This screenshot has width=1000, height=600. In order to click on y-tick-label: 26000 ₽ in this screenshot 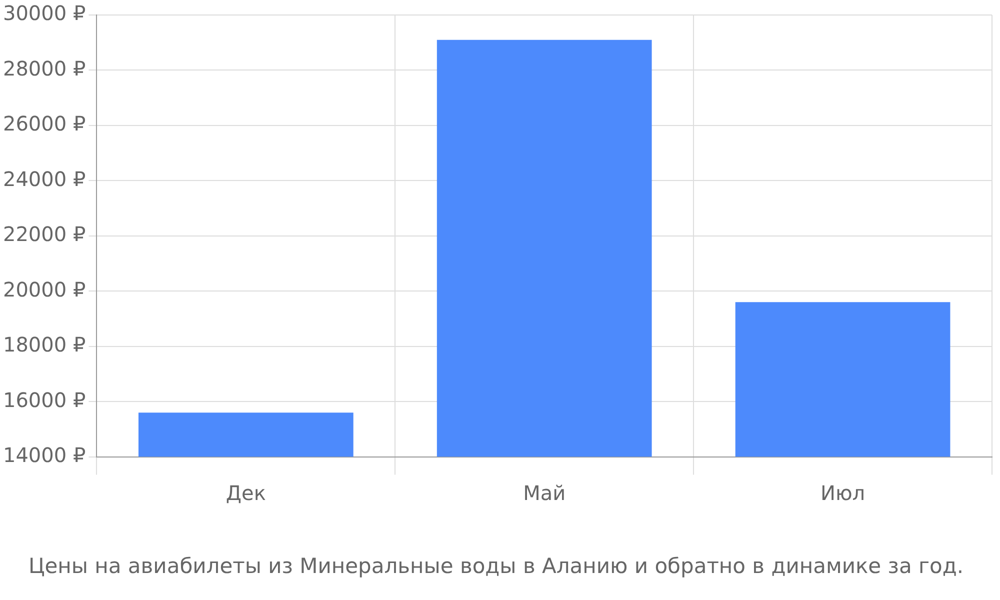, I will do `click(44, 124)`.